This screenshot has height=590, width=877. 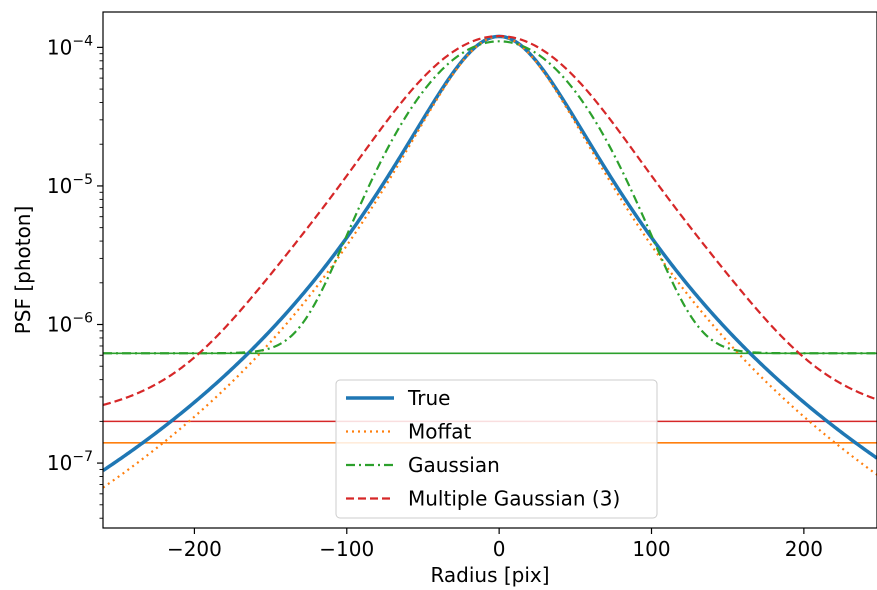 What do you see at coordinates (499, 549) in the screenshot?
I see `x-tick-label: 0` at bounding box center [499, 549].